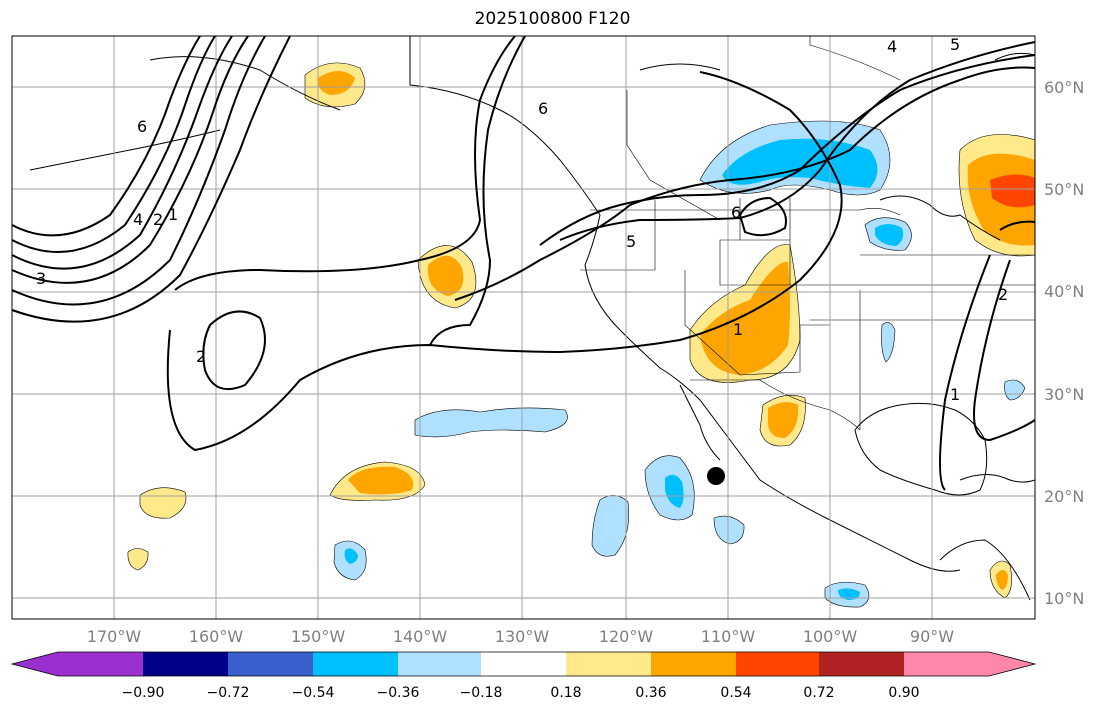 This screenshot has width=1105, height=712. What do you see at coordinates (716, 476) in the screenshot?
I see `storm-center-marker` at bounding box center [716, 476].